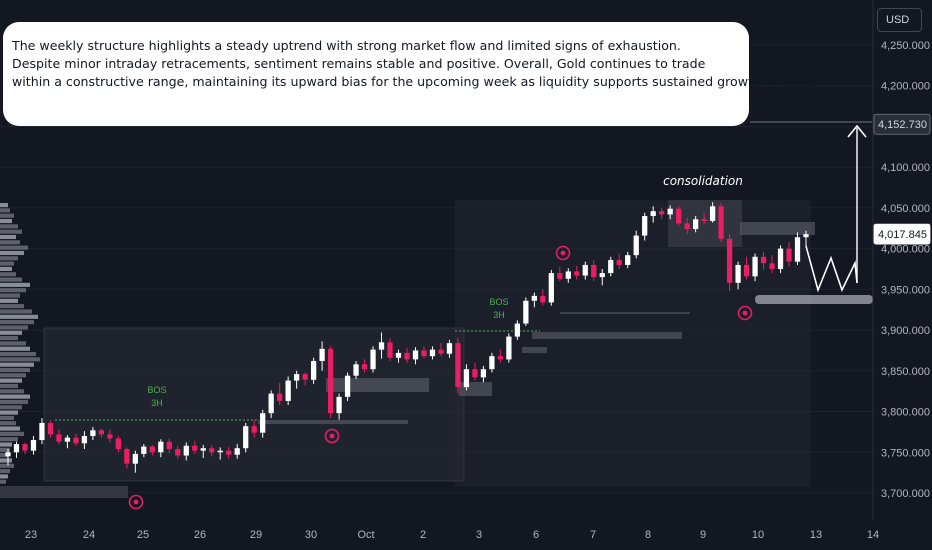 This screenshot has width=932, height=550. Describe the element at coordinates (479, 535) in the screenshot. I see `x-tick-label: 3` at that location.